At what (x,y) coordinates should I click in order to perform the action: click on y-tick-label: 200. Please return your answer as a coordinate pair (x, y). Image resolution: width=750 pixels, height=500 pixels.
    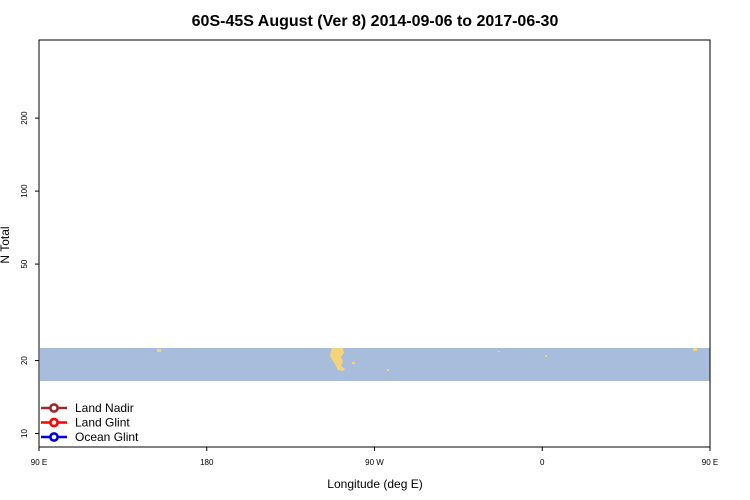
    Looking at the image, I should click on (24, 118).